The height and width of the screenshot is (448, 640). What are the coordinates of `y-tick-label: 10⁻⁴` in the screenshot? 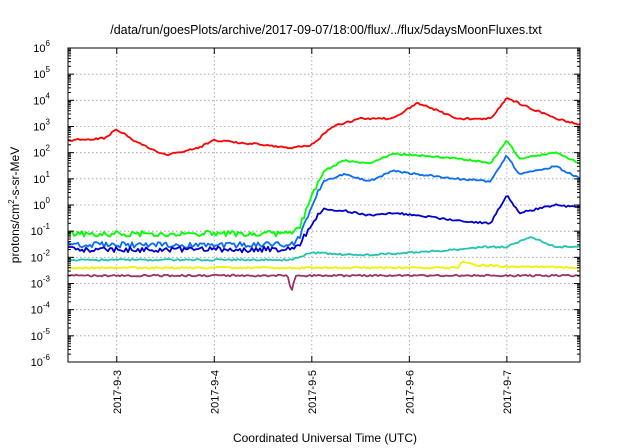 It's located at (41, 309).